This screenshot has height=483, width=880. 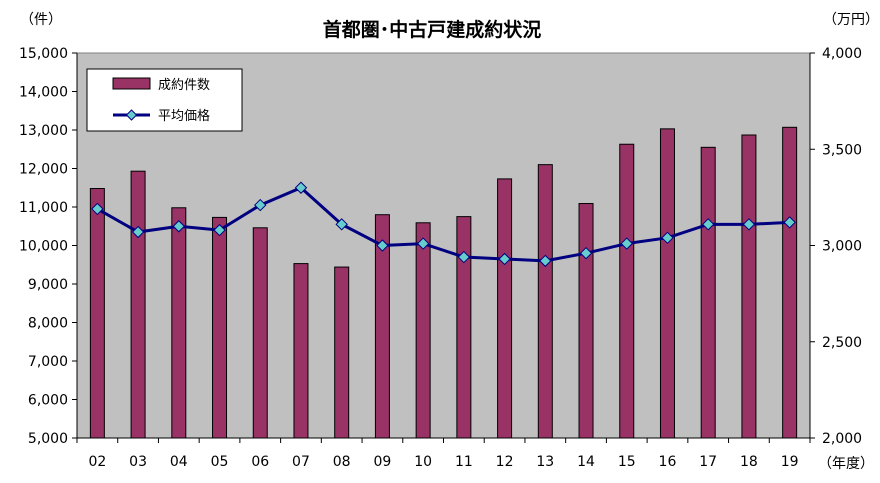 What do you see at coordinates (48, 362) in the screenshot?
I see `left-tick-label: 7,000` at bounding box center [48, 362].